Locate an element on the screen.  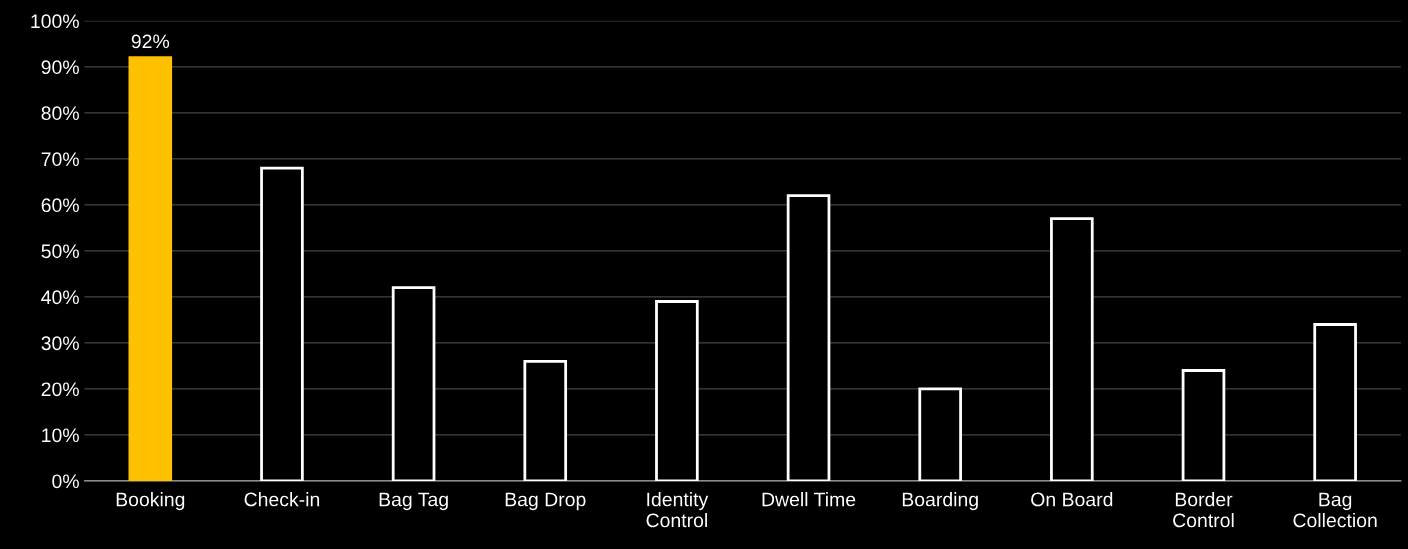
y-tick-label: 30% is located at coordinates (60, 343).